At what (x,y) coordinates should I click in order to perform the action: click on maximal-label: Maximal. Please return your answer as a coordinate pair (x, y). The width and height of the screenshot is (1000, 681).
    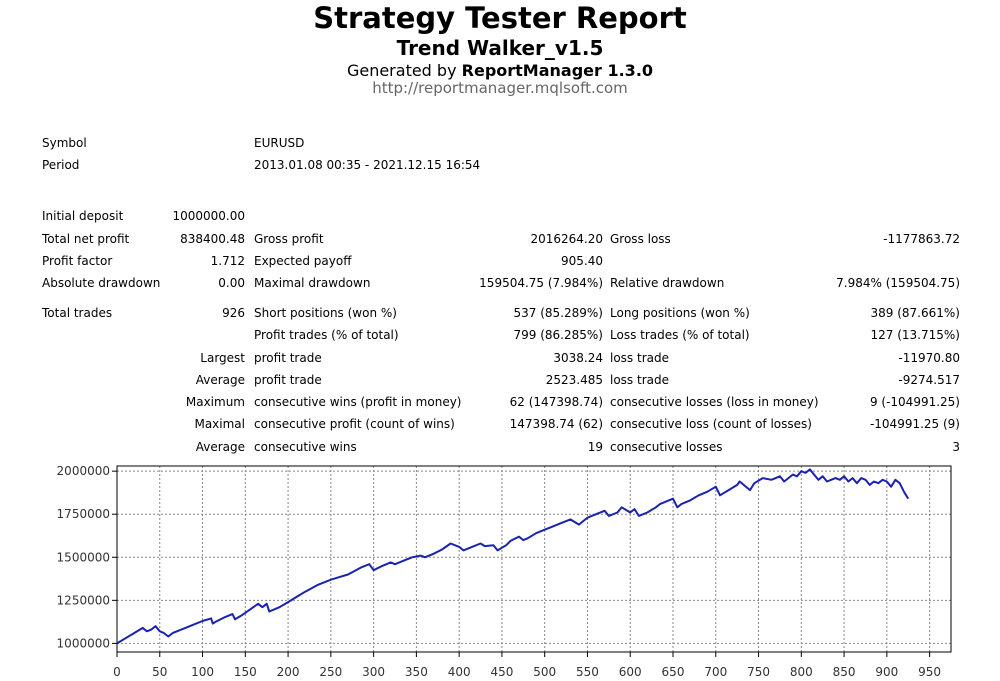
    Looking at the image, I should click on (219, 424).